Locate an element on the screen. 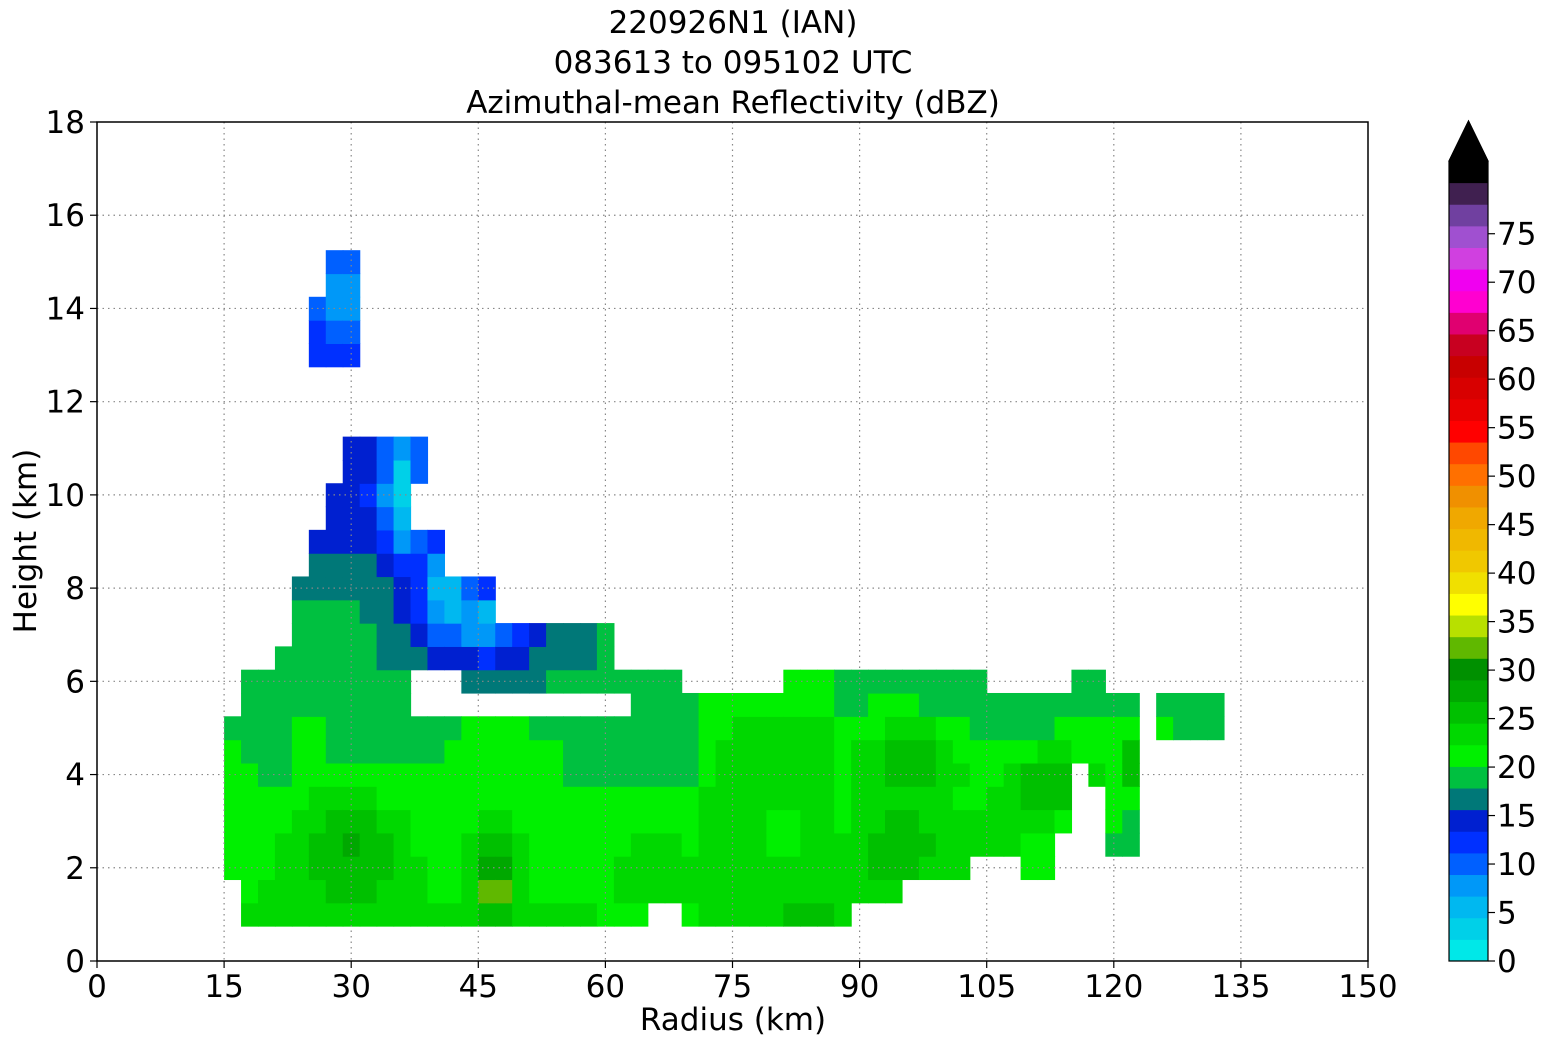 This screenshot has height=1045, width=1548. colorbar-frame is located at coordinates (1468, 540).